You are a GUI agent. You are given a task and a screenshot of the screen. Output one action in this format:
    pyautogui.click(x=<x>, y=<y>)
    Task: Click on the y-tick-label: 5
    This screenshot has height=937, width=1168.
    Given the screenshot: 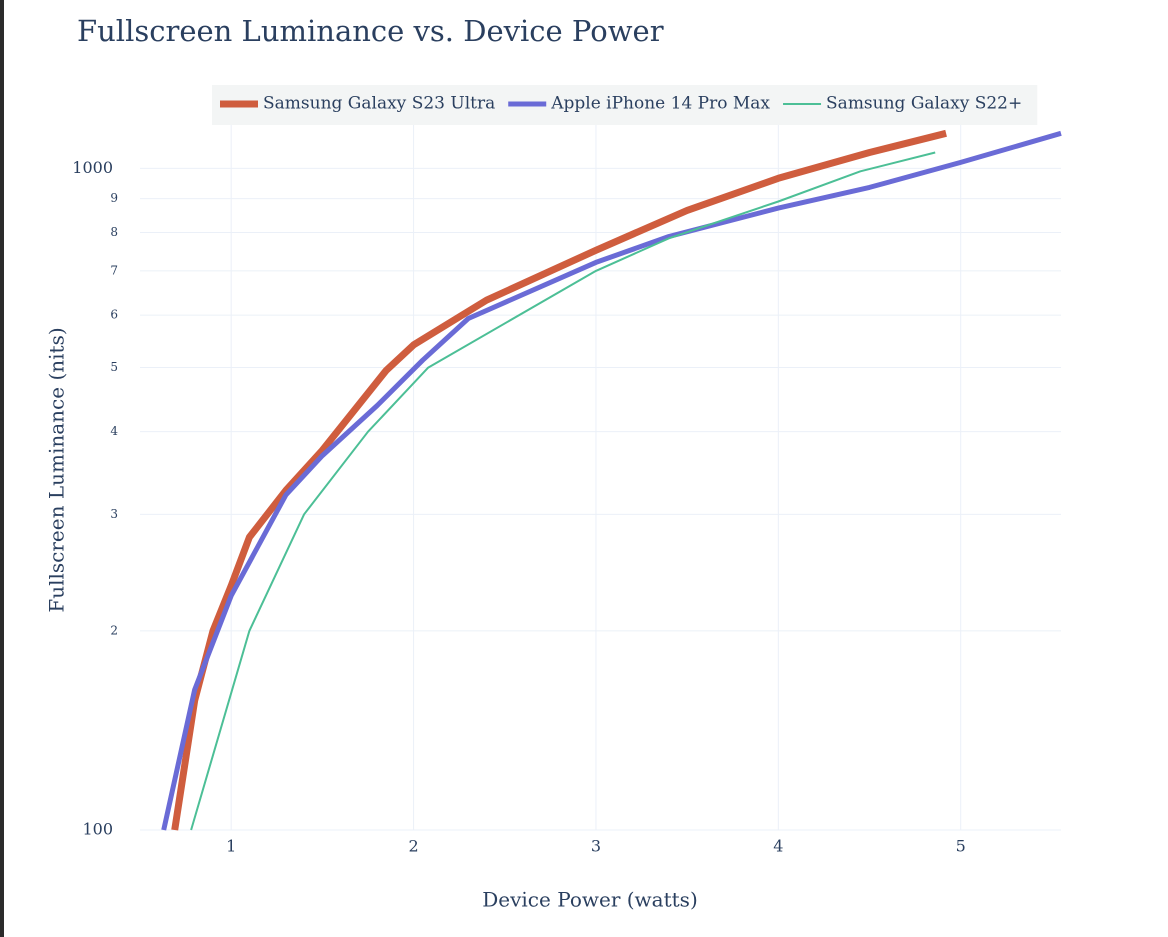 What is the action you would take?
    pyautogui.click(x=114, y=367)
    